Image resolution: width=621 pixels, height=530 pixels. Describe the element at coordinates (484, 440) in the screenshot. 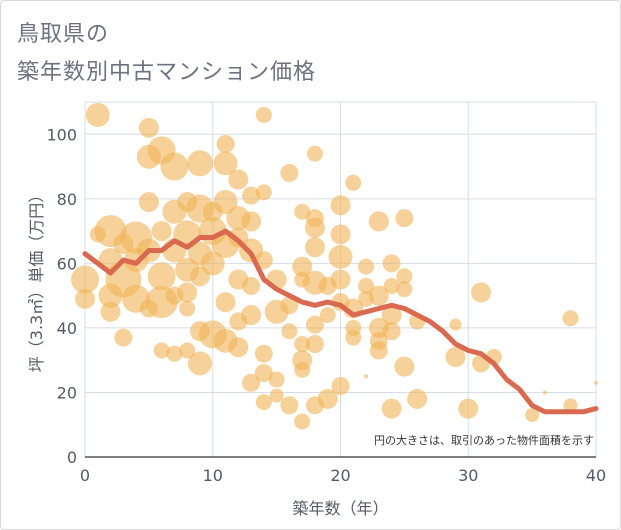

I see `size-annotation: 円の大きさは、取引のあった物件面積を示す` at that location.